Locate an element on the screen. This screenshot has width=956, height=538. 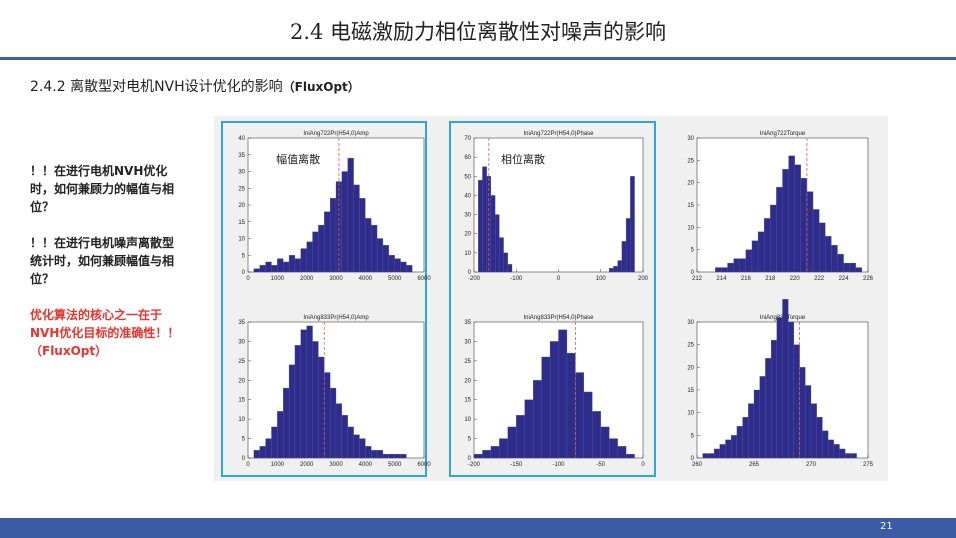
chart-title: IniAng833Pr(H54,0)Amp is located at coordinates (336, 318).